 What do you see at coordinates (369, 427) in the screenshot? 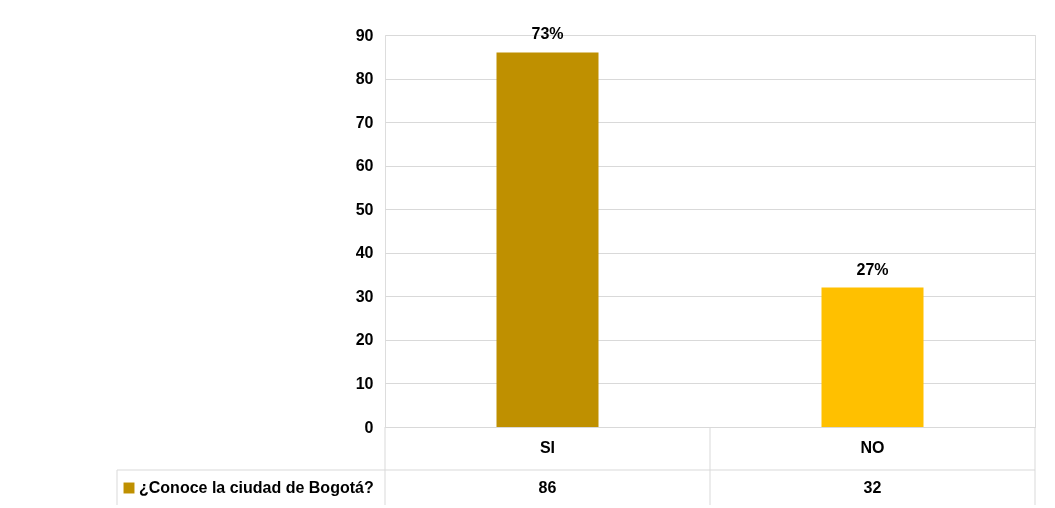
I see `y-tick-label: 0` at bounding box center [369, 427].